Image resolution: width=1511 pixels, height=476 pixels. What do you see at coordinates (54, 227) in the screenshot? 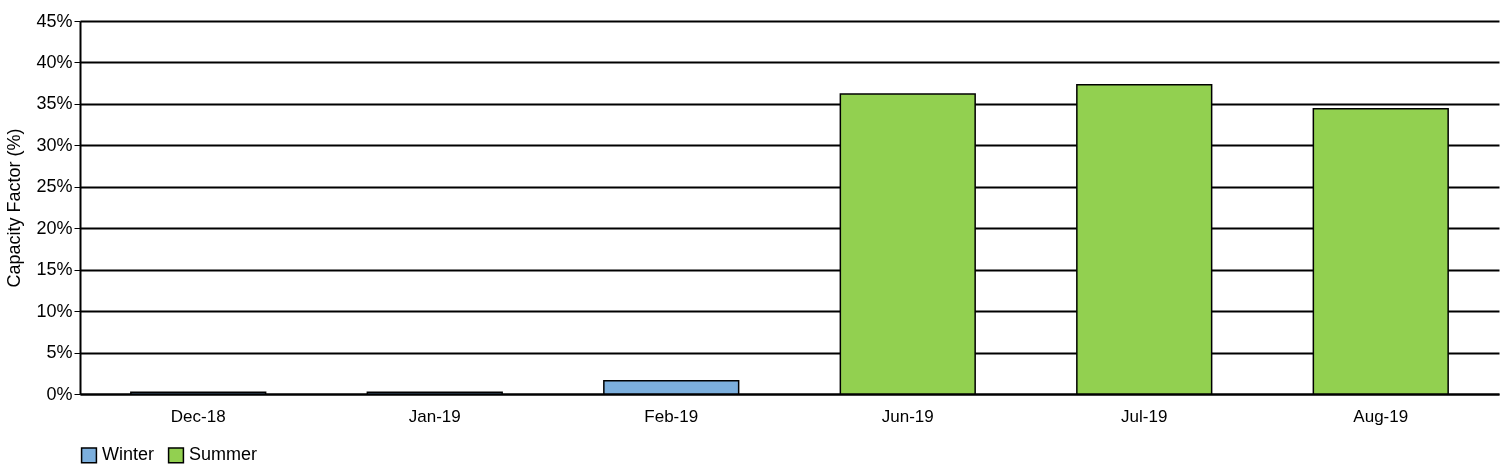
I see `y-tick-label: 20%` at bounding box center [54, 227].